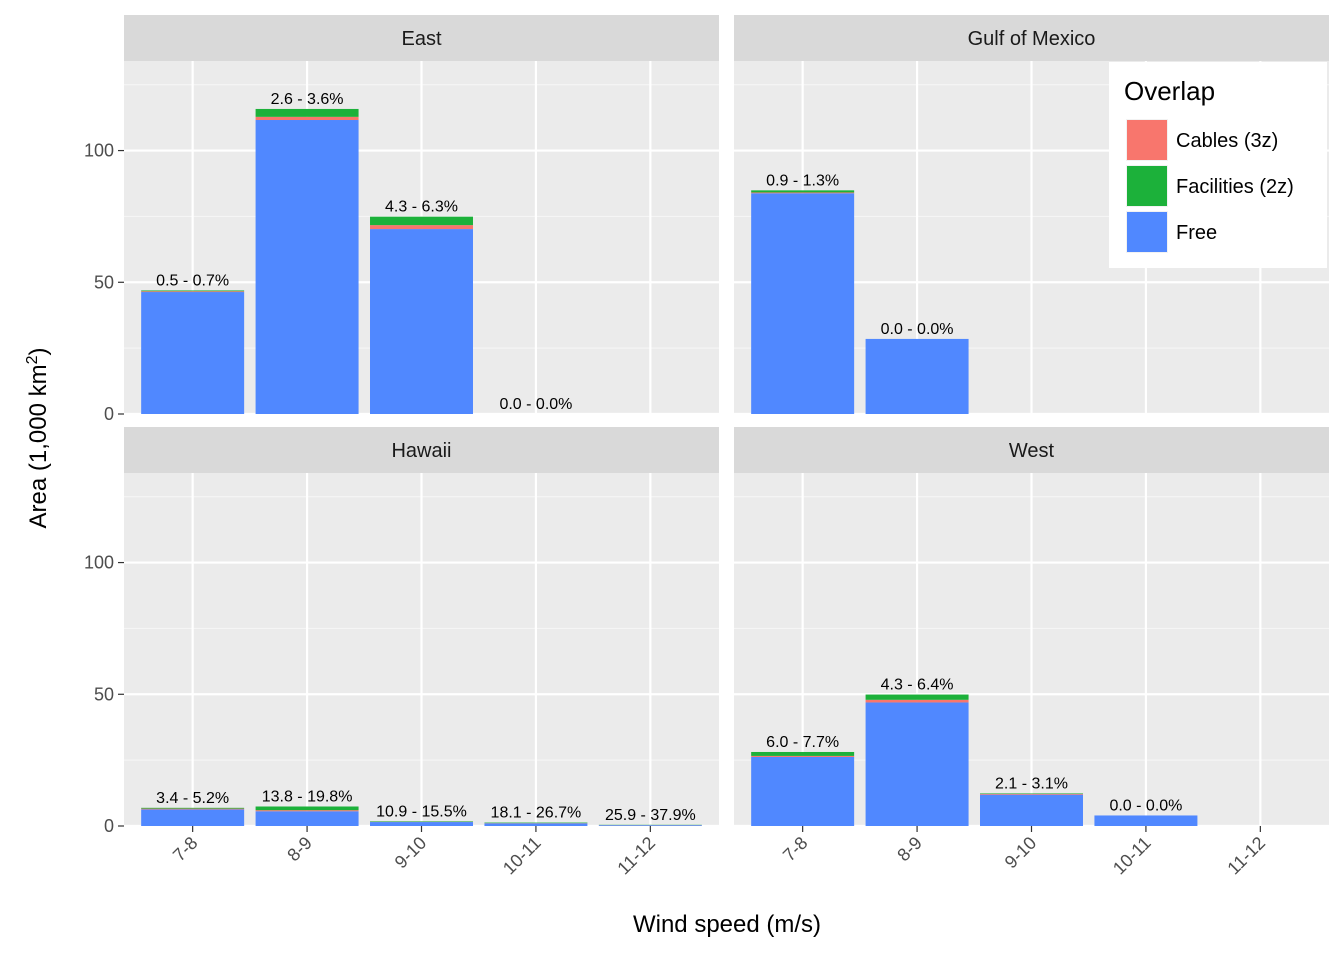  I want to click on bar-west-8-9: 4.3 - 6.4%, so click(917, 751).